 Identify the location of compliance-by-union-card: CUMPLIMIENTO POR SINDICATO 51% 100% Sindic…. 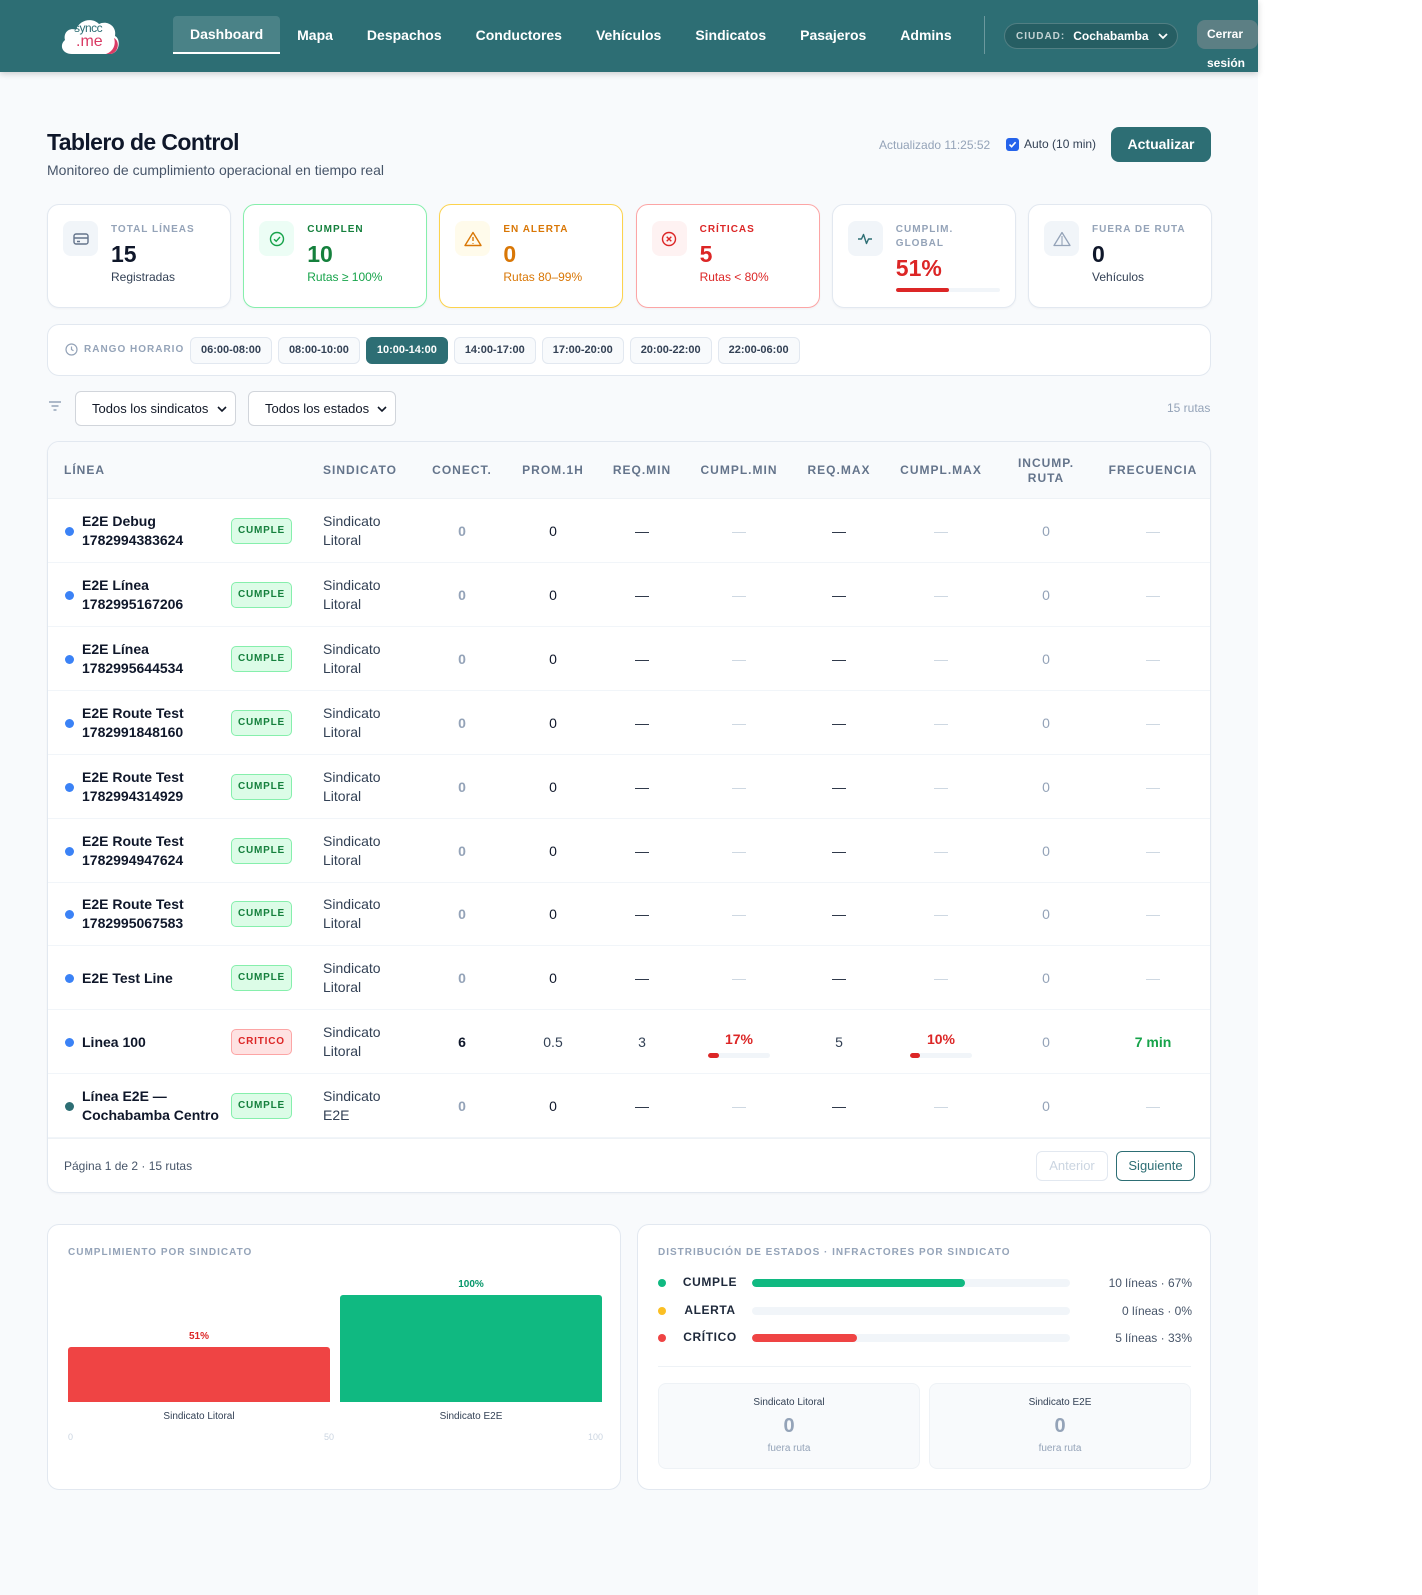
(334, 1357).